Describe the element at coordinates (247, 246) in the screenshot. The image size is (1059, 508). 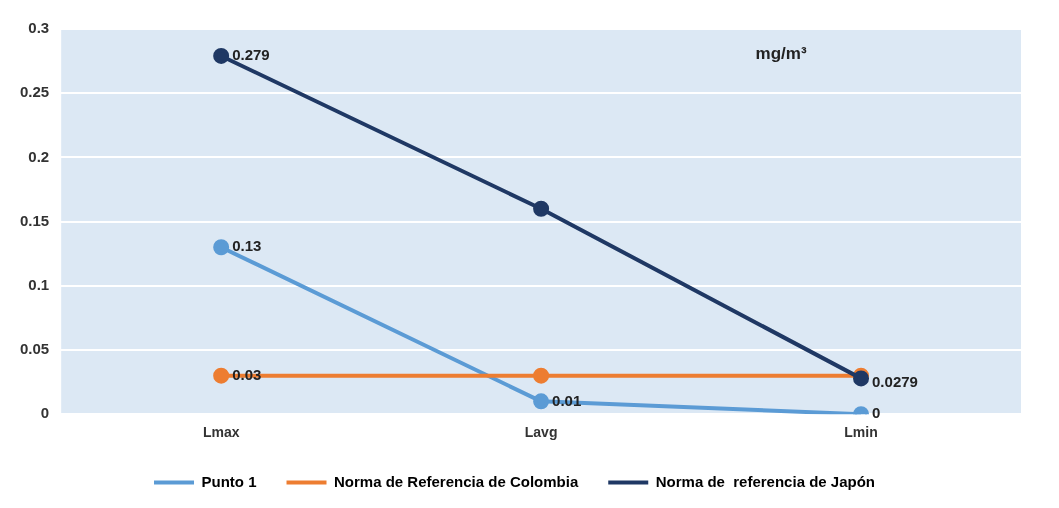
I see `data-label: 0.13` at that location.